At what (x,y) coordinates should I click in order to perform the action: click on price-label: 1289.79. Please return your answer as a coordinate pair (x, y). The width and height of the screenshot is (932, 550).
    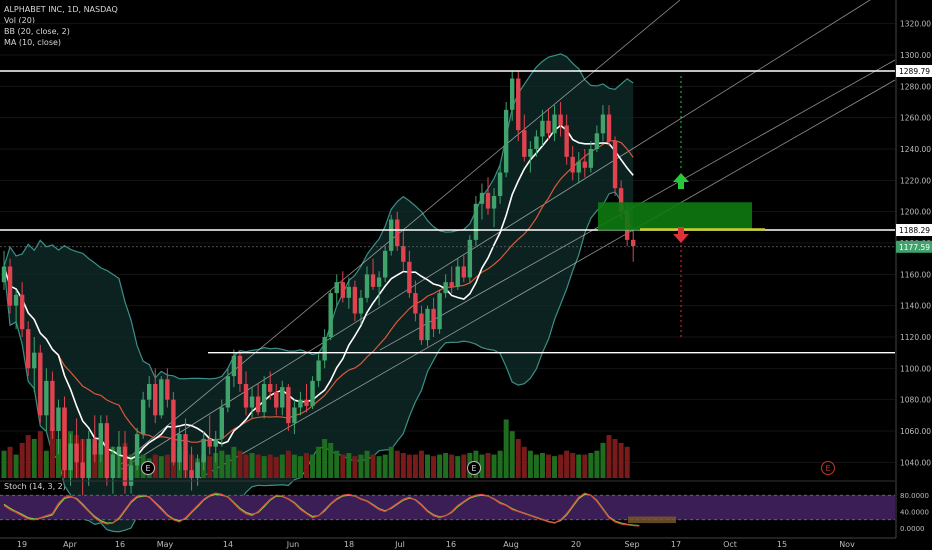
    Looking at the image, I should click on (914, 71).